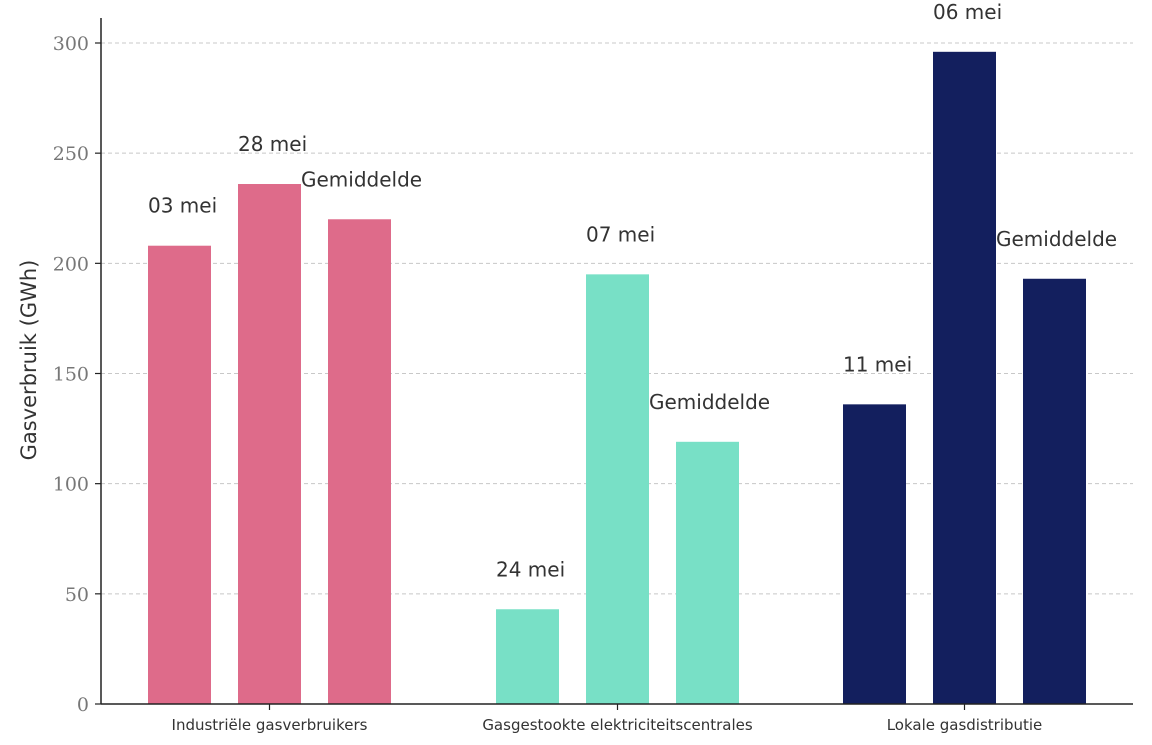 This screenshot has height=745, width=1152. Describe the element at coordinates (83, 705) in the screenshot. I see `y-tick-label: 0` at that location.